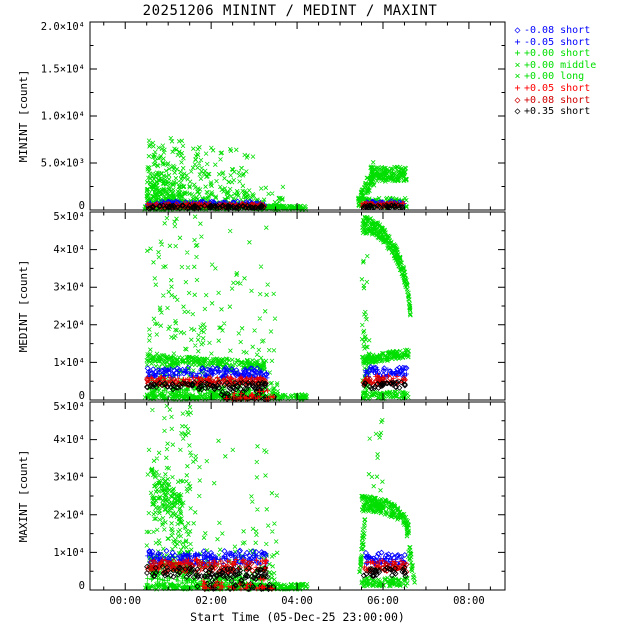 This screenshot has width=640, height=640. I want to click on x-tick-label: 02:00, so click(211, 601).